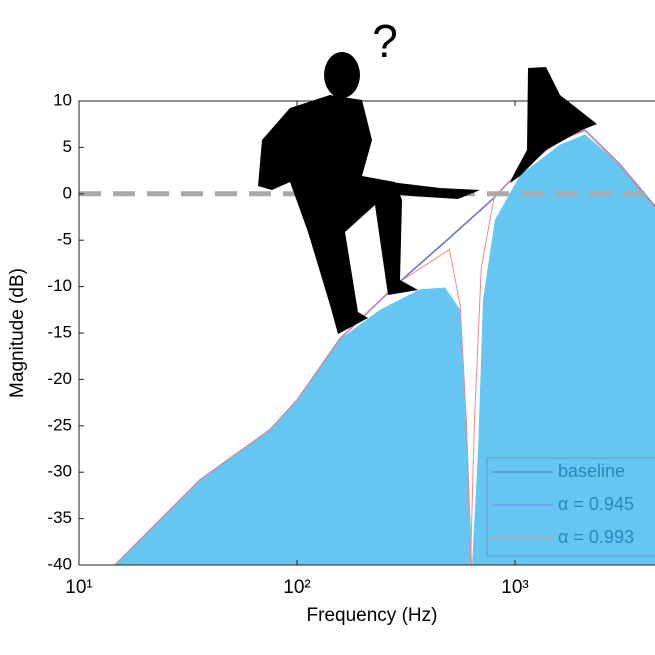  Describe the element at coordinates (596, 537) in the screenshot. I see `legend-label: α = 0.993` at that location.